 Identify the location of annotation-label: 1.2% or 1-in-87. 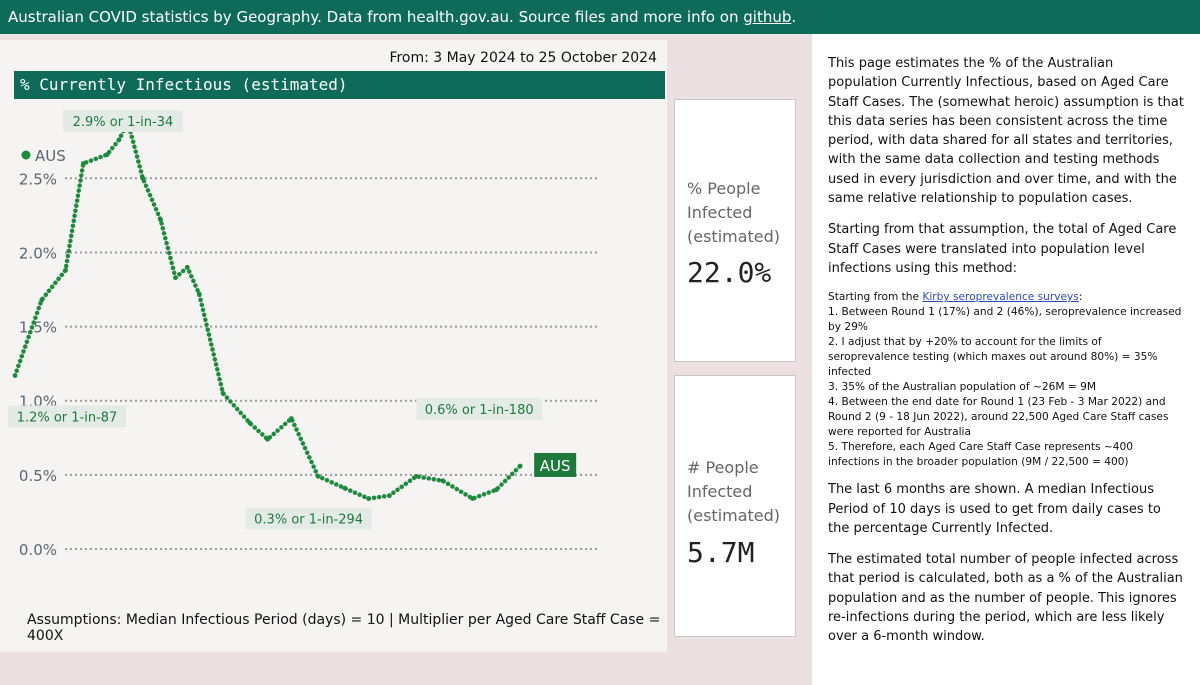
(67, 418).